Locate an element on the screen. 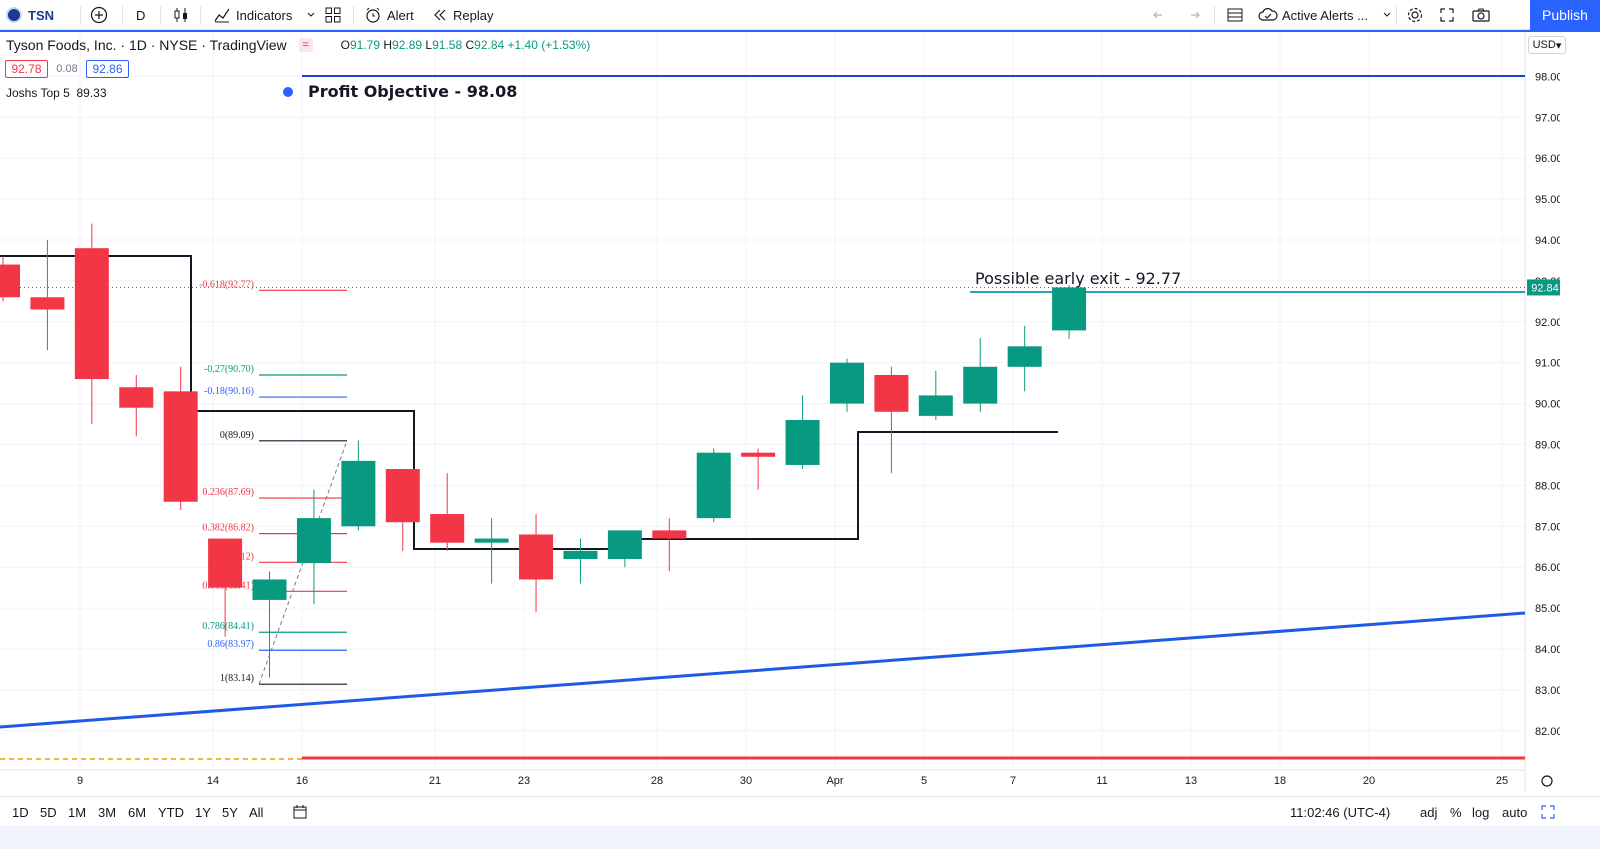  price-tick-label: 91.00 is located at coordinates (1547, 364).